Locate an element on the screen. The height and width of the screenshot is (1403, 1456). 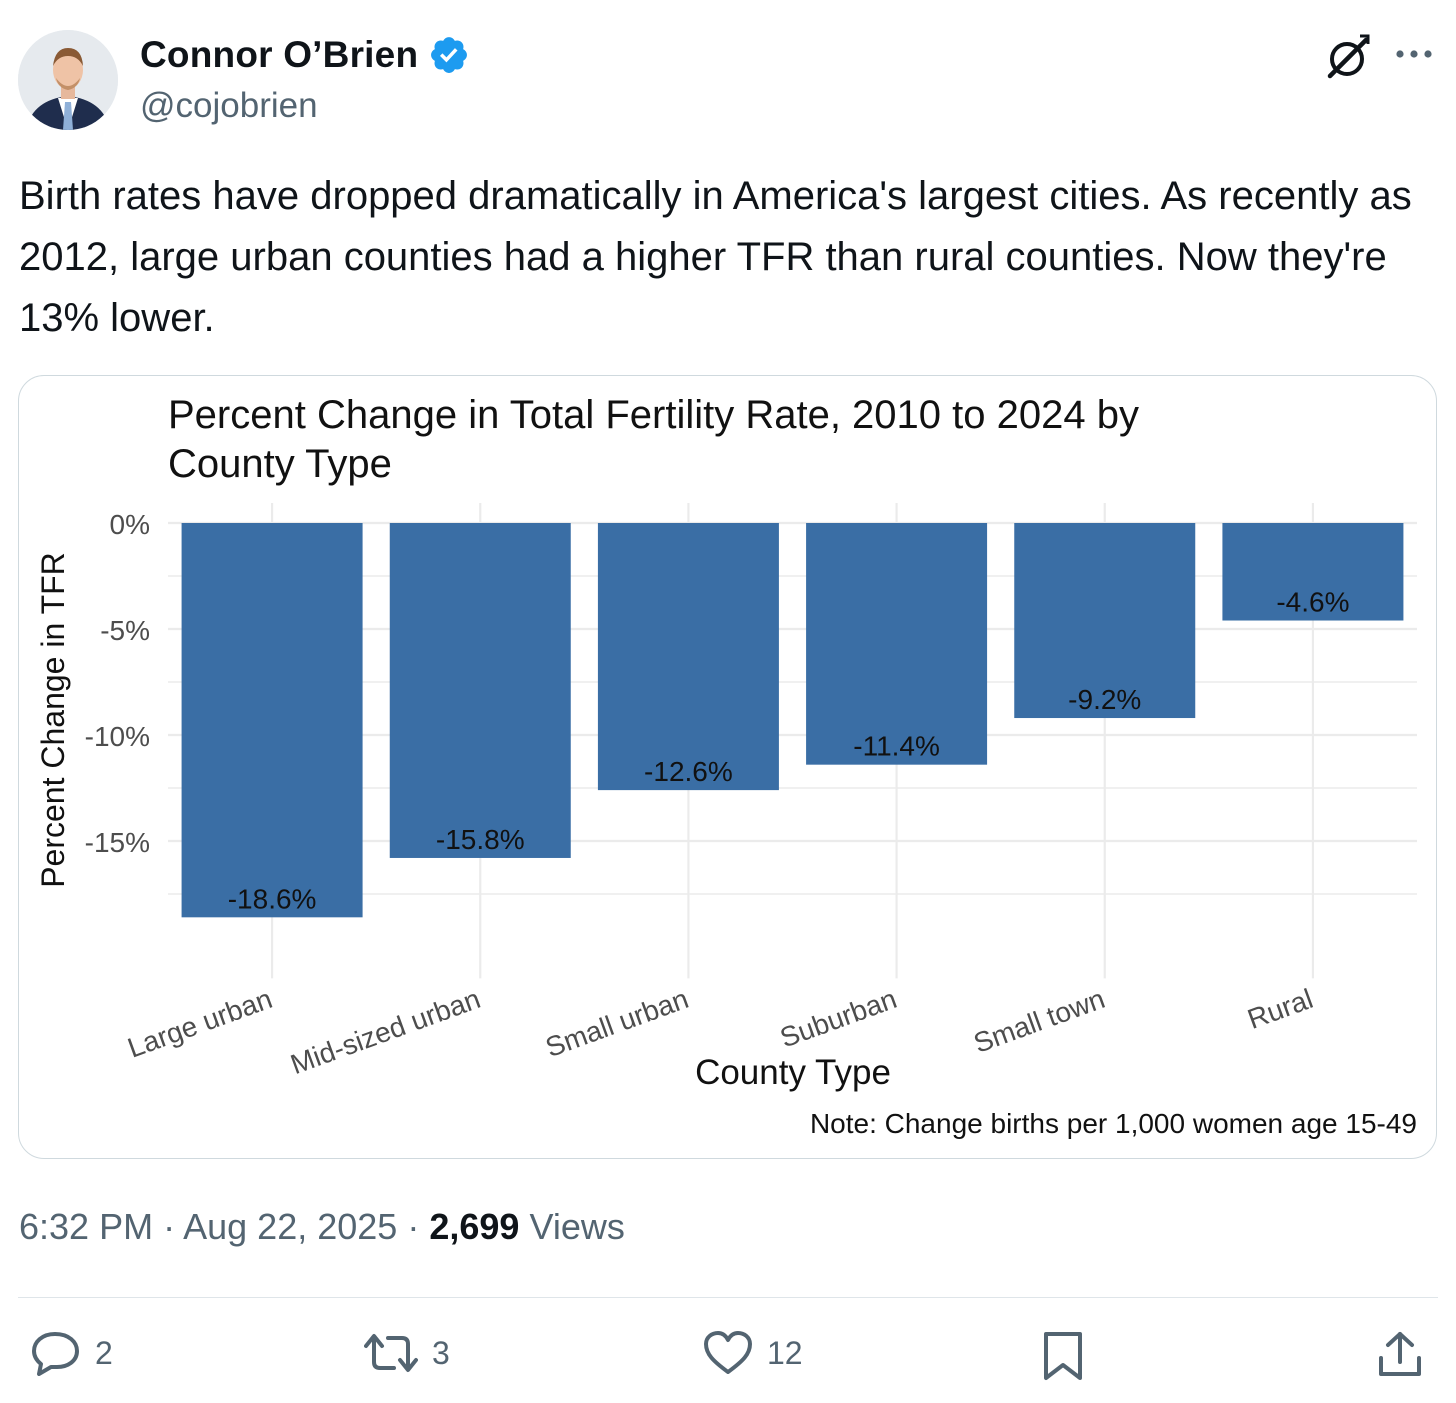
bar-value-label: -9.2% is located at coordinates (1104, 699).